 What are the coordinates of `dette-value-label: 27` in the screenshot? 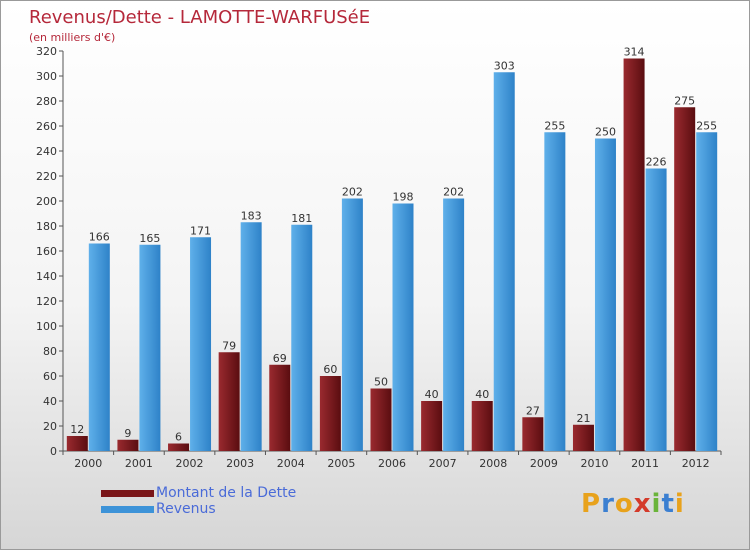 It's located at (533, 410).